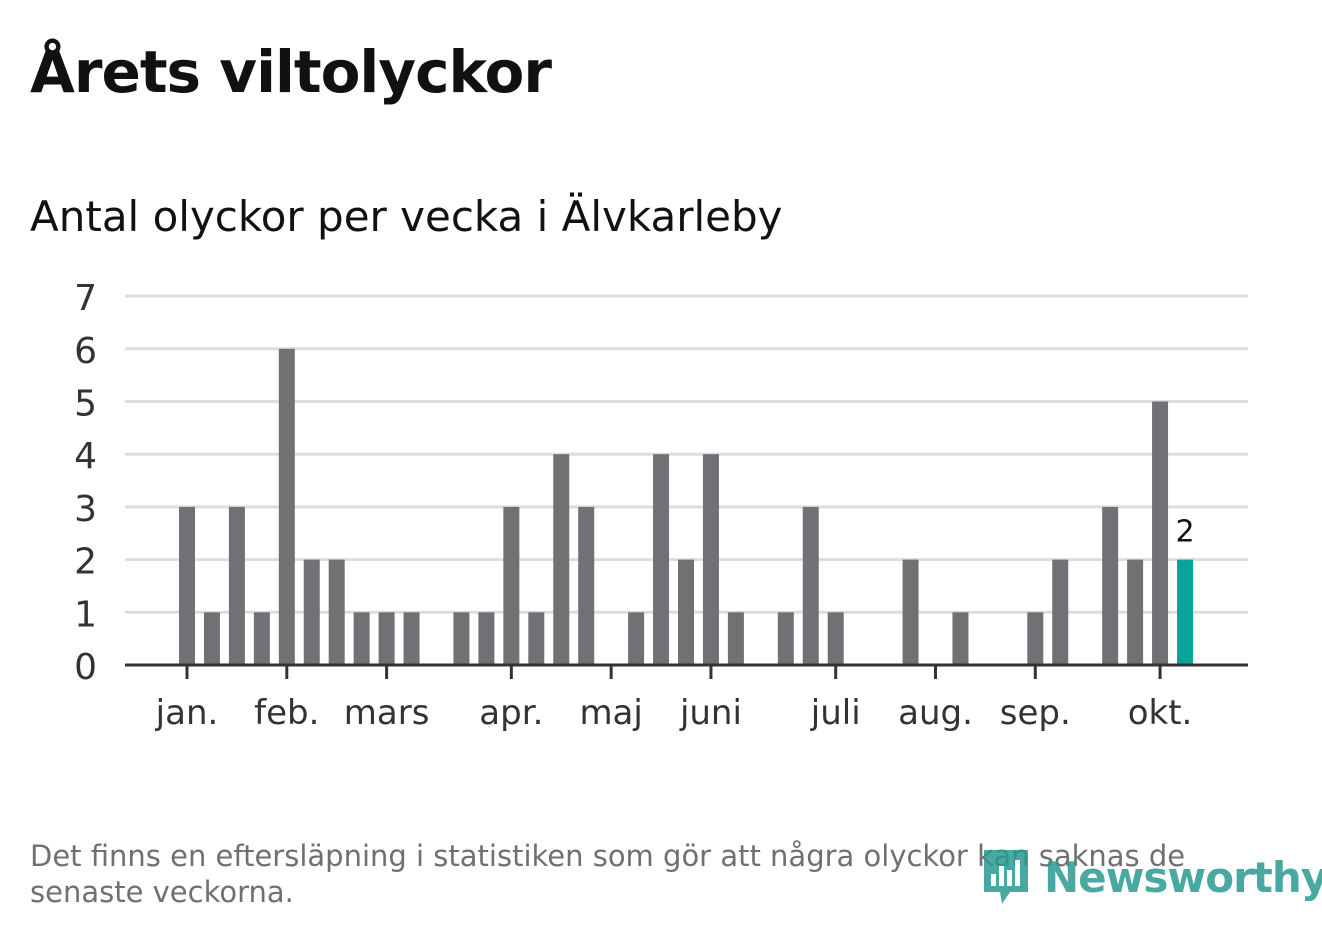 The image size is (1322, 939). I want to click on data-label: 2, so click(1184, 532).